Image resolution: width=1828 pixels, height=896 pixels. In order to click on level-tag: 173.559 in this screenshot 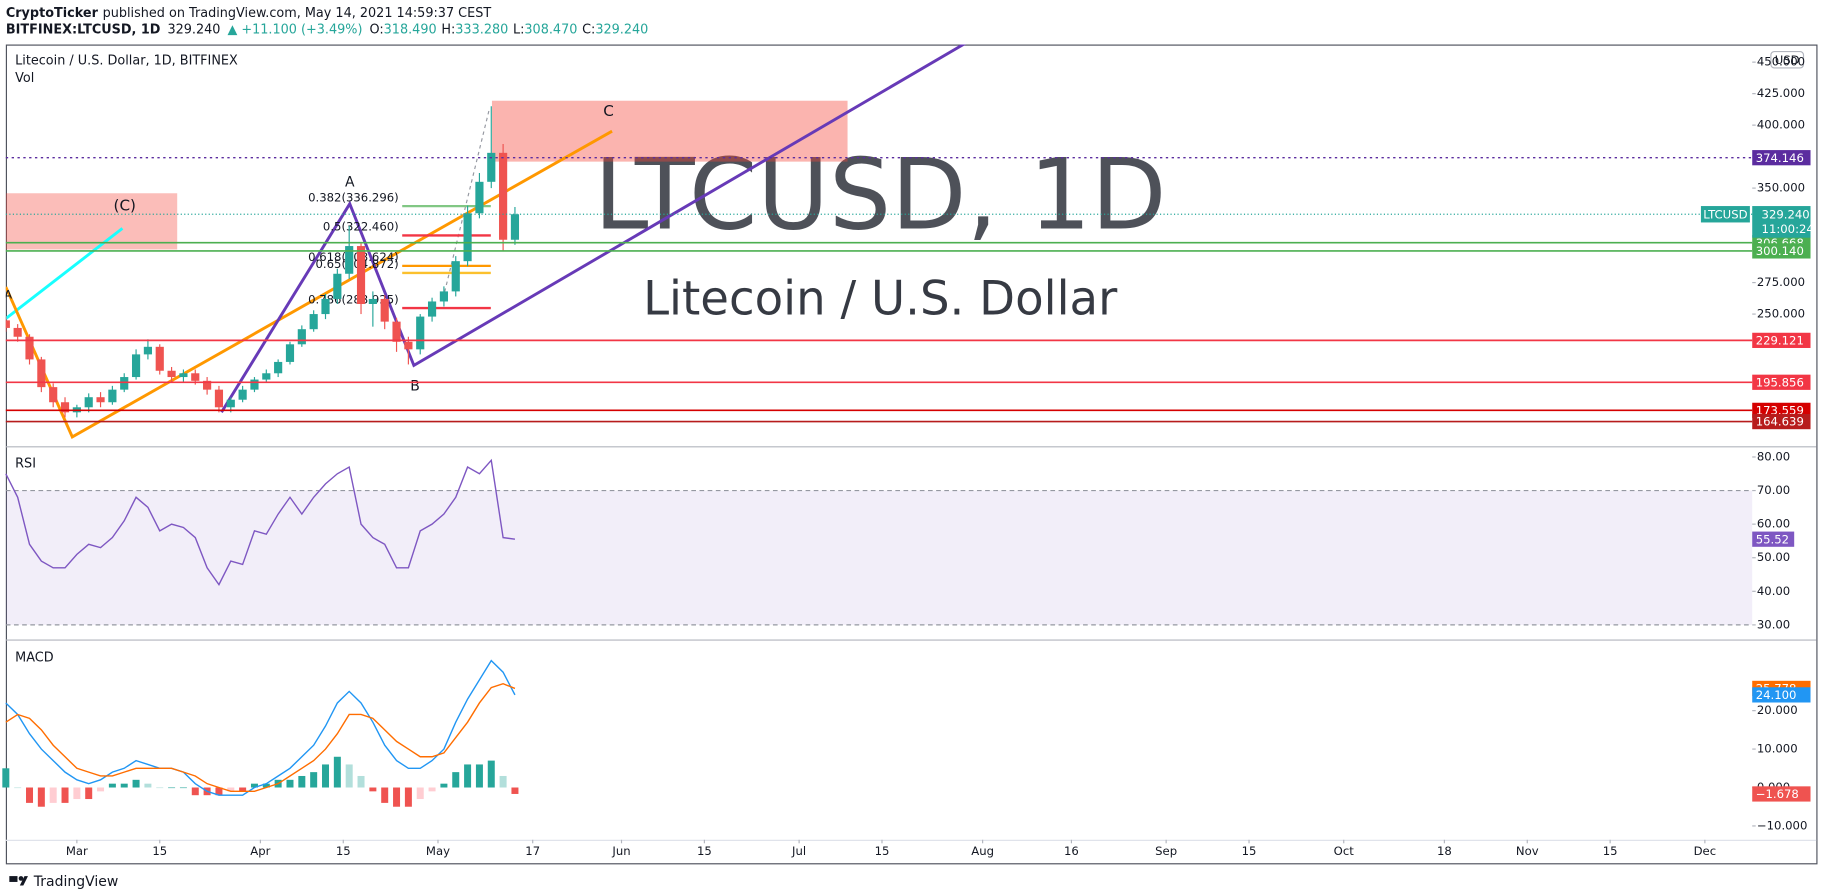, I will do `click(1780, 410)`.